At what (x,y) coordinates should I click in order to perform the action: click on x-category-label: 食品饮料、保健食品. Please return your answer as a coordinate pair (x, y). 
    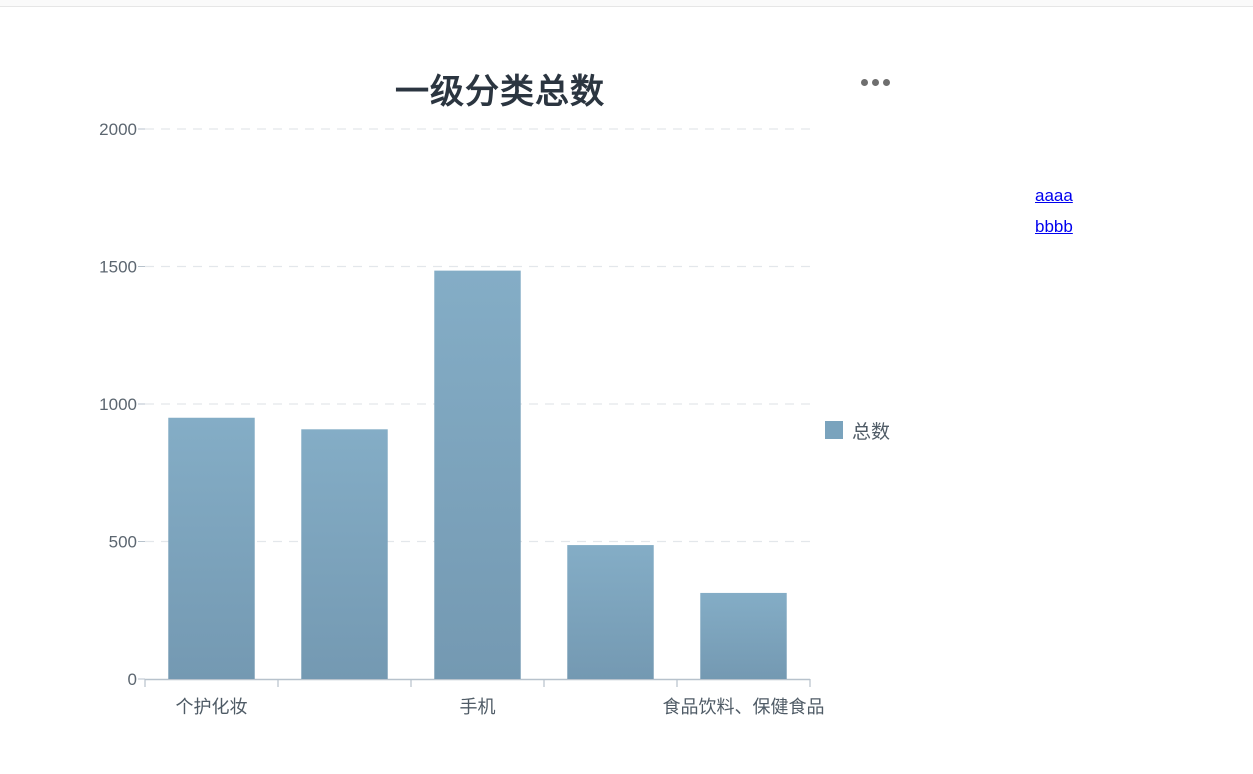
    Looking at the image, I should click on (744, 707).